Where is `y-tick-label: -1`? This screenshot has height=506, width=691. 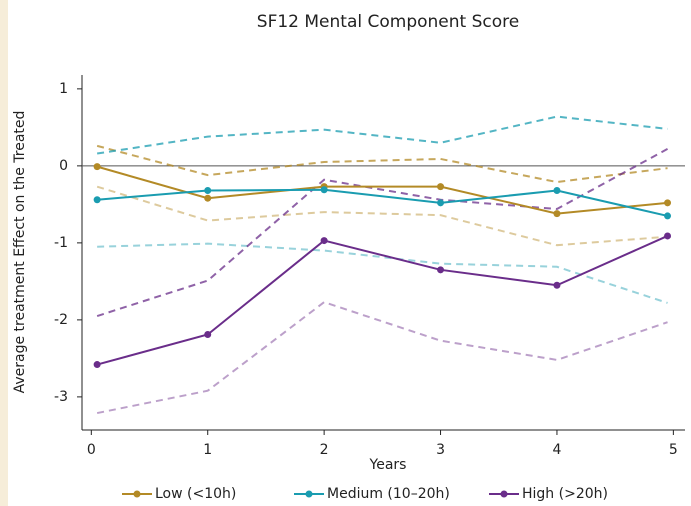 y-tick-label: -1 is located at coordinates (61, 243).